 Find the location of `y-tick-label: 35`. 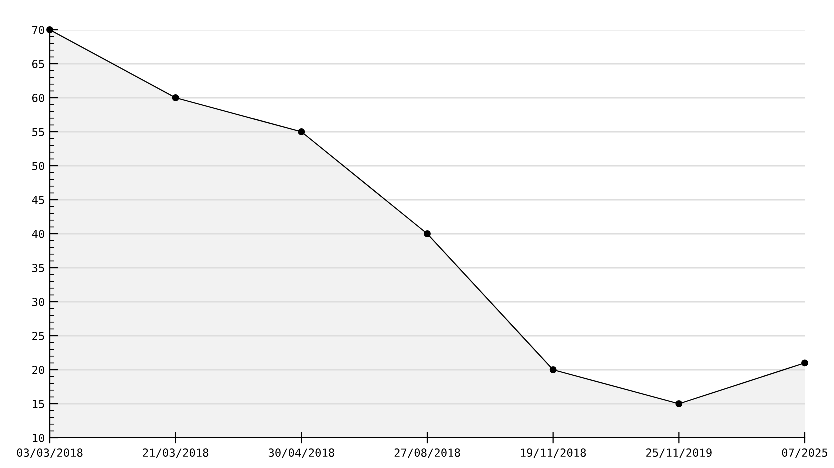

y-tick-label: 35 is located at coordinates (38, 268).